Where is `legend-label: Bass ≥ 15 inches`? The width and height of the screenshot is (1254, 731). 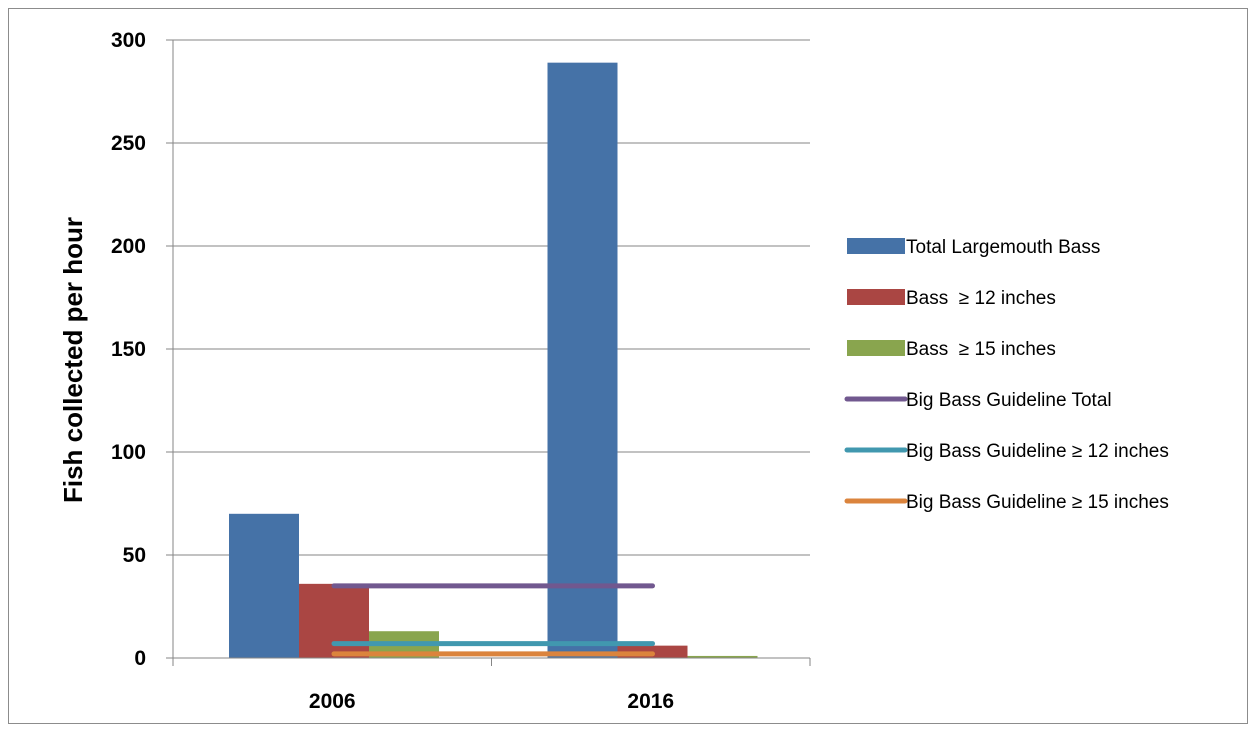 legend-label: Bass ≥ 15 inches is located at coordinates (981, 349).